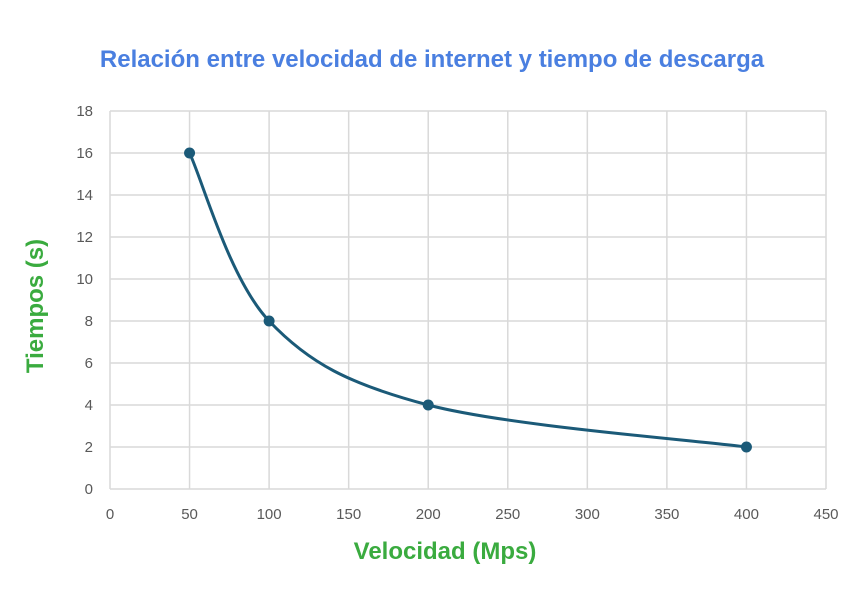 The width and height of the screenshot is (864, 600). Describe the element at coordinates (348, 514) in the screenshot. I see `x-tick-label: 150` at that location.